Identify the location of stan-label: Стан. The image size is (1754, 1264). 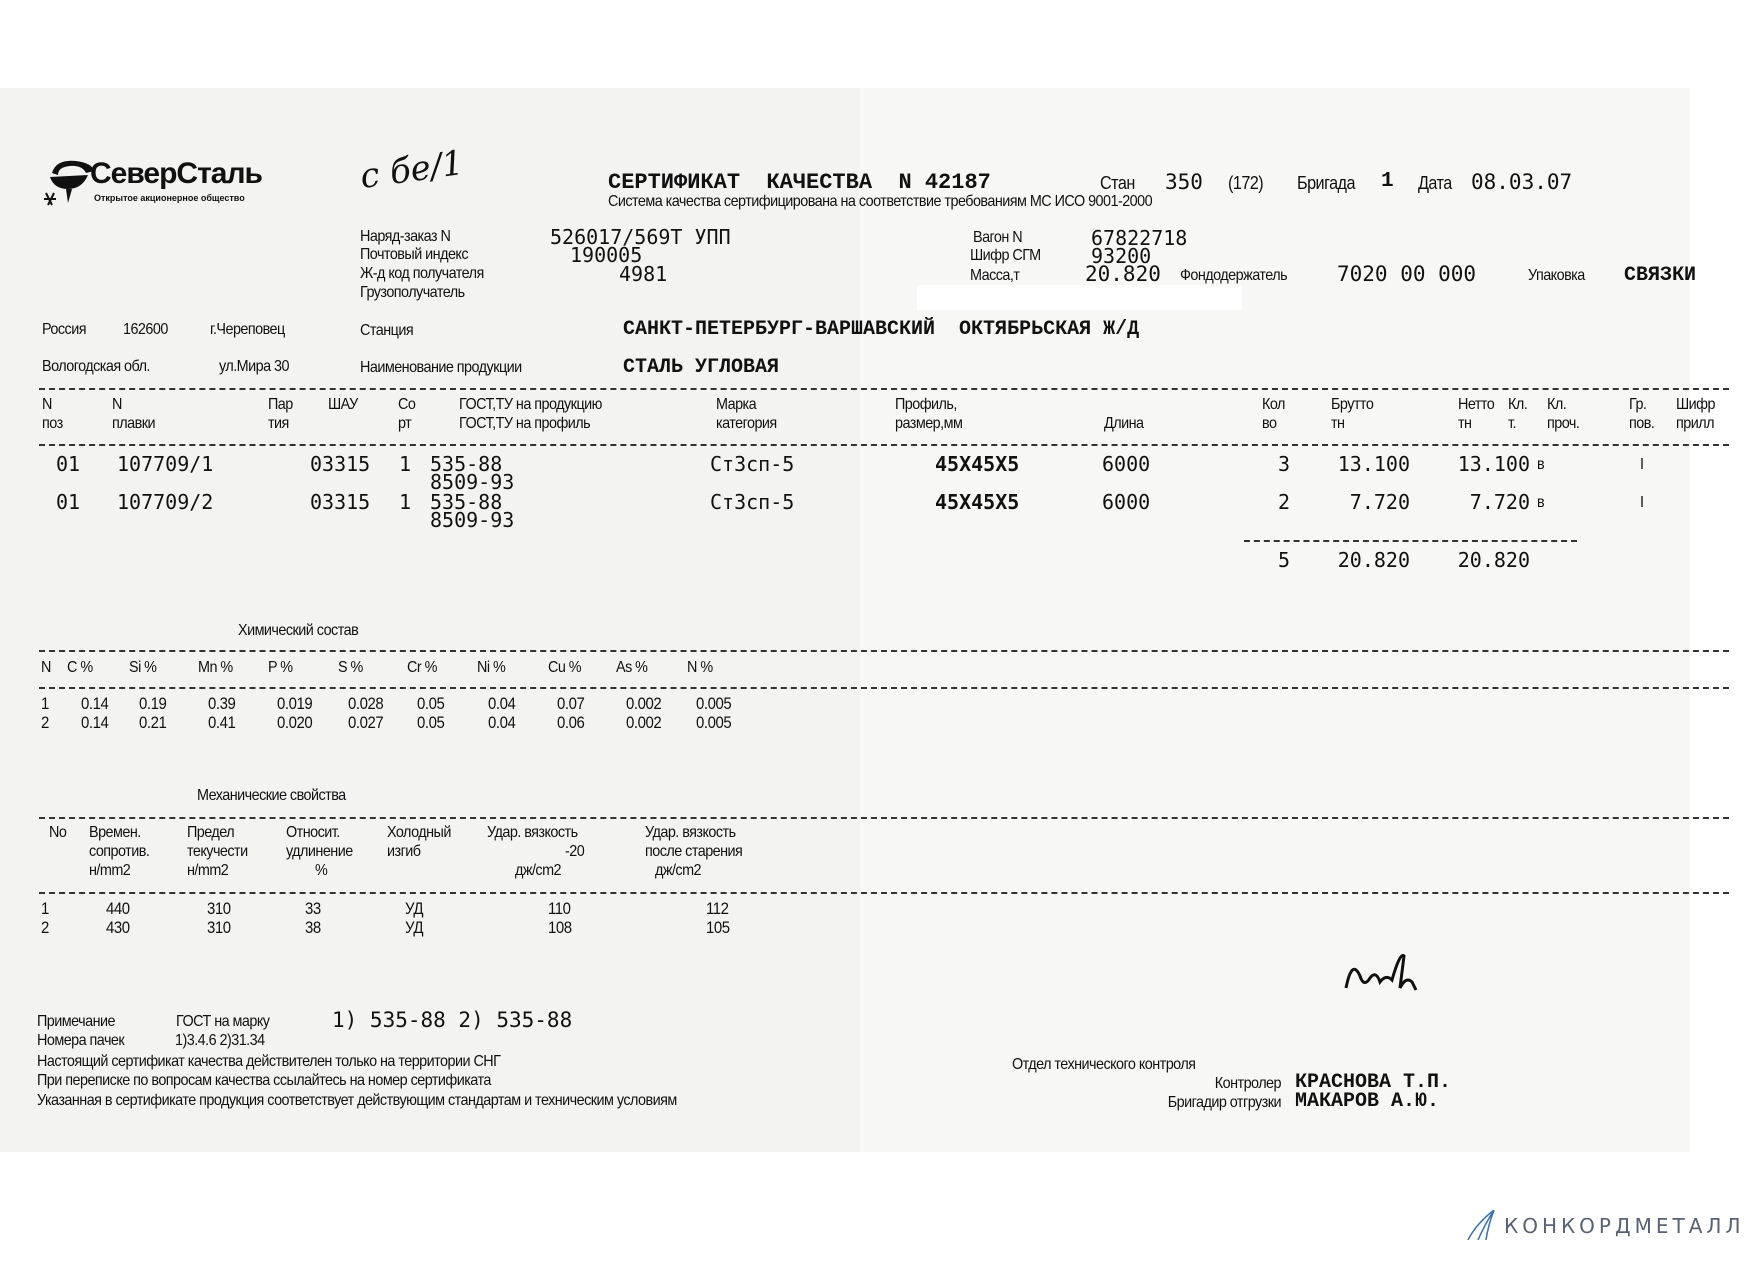
(1117, 183).